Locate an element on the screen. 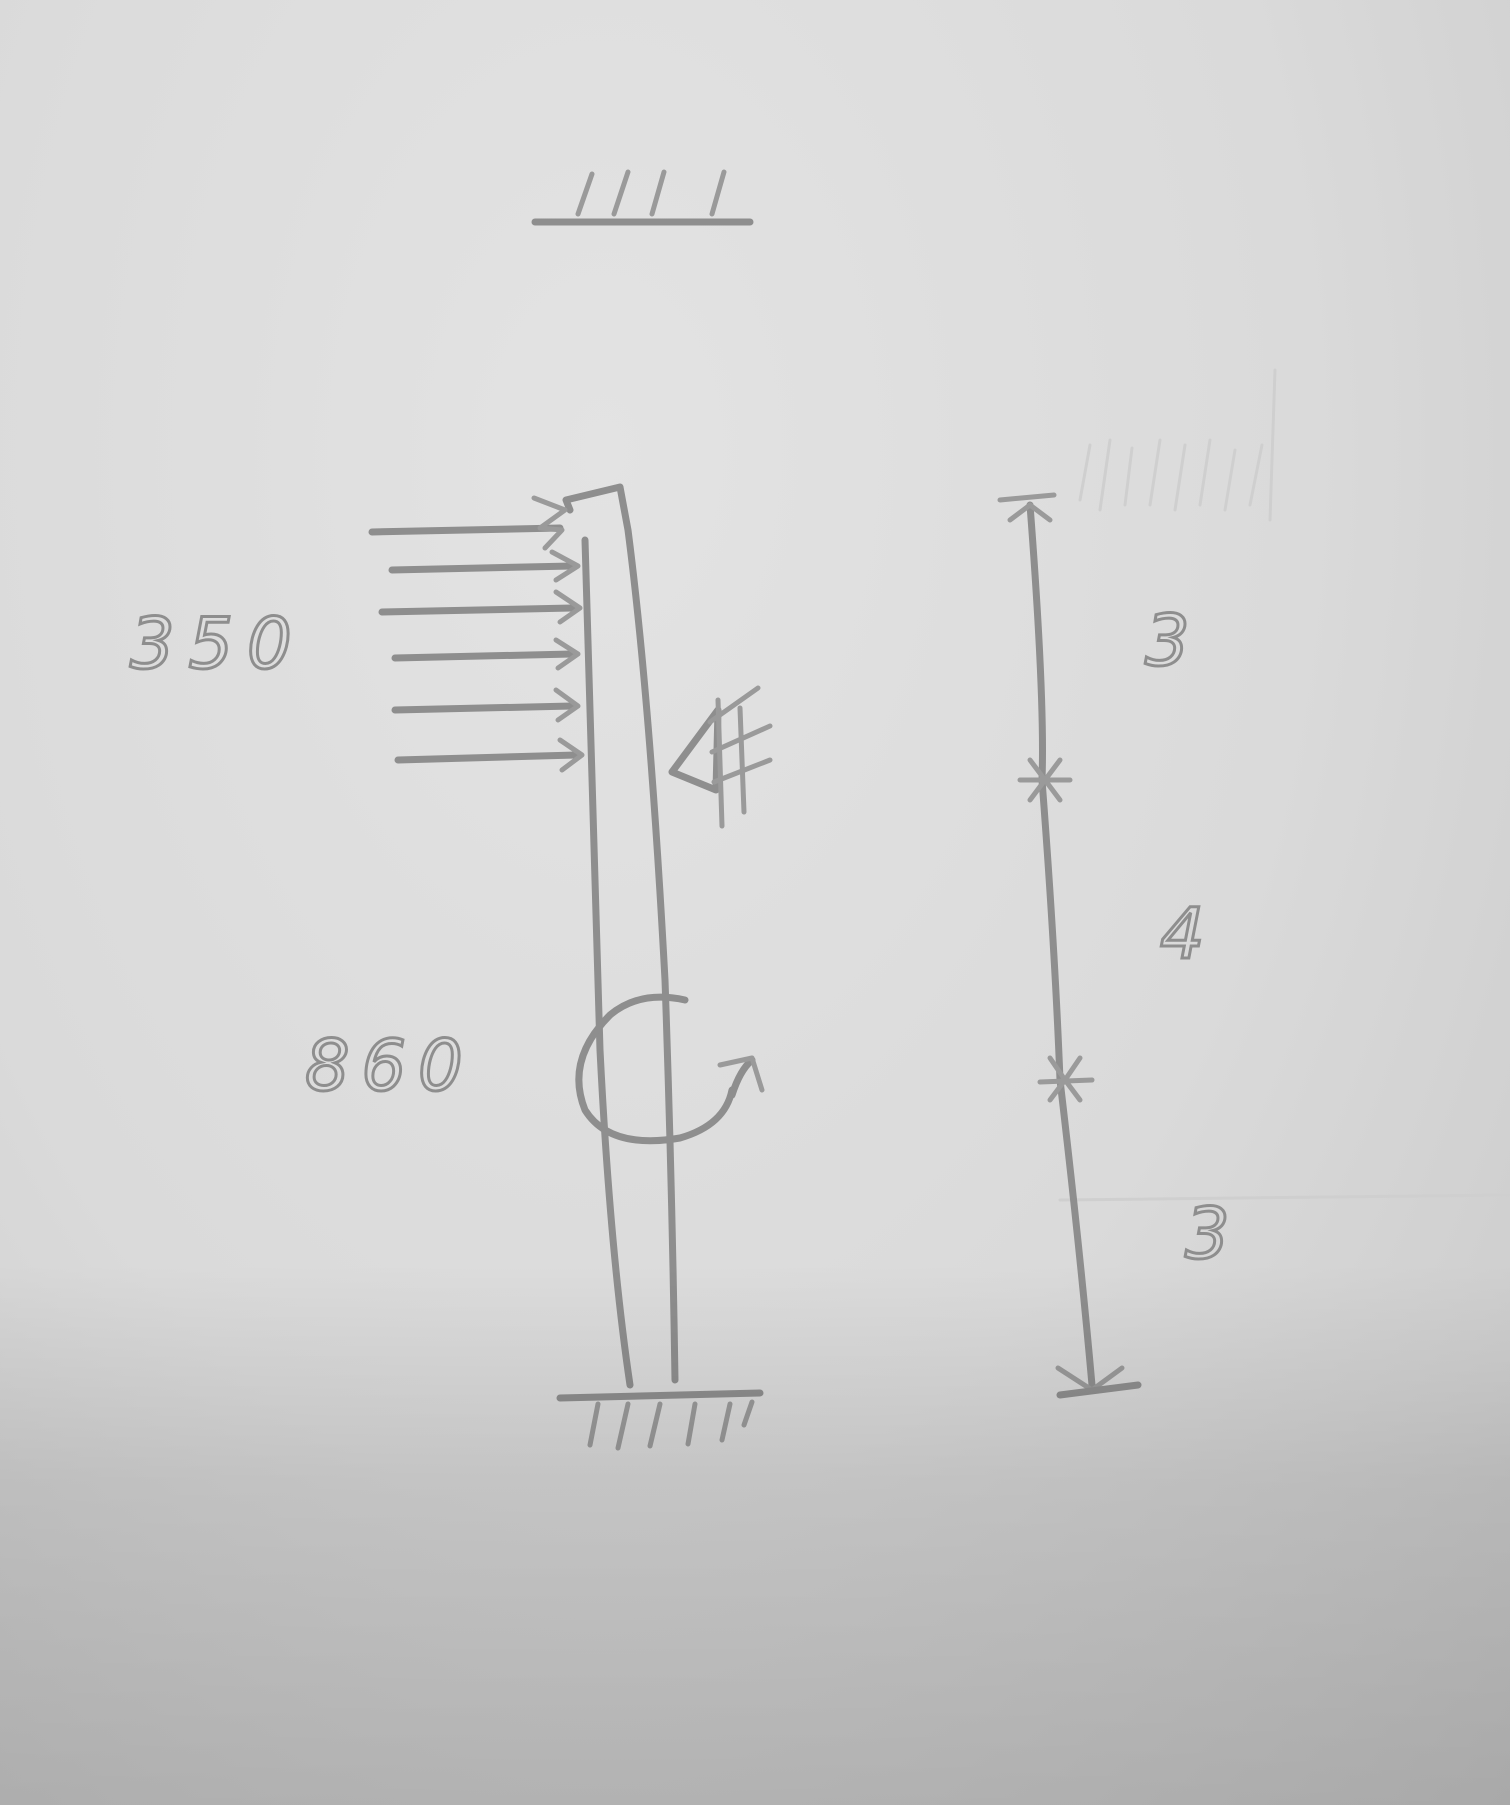  dimension-label-bottom: 3 is located at coordinates (1207, 1234).